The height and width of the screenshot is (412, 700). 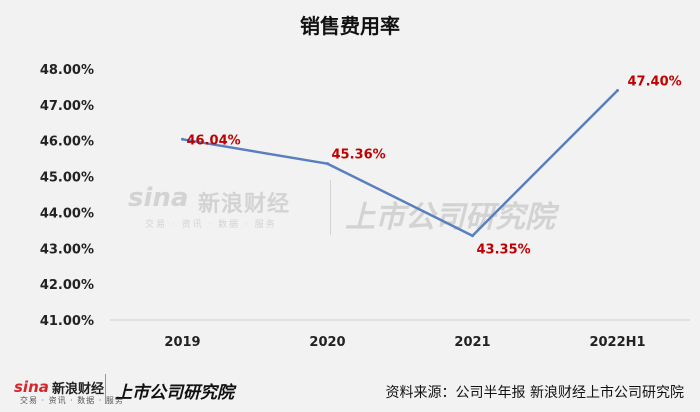 I want to click on x-tick-label: 2021, so click(x=472, y=342).